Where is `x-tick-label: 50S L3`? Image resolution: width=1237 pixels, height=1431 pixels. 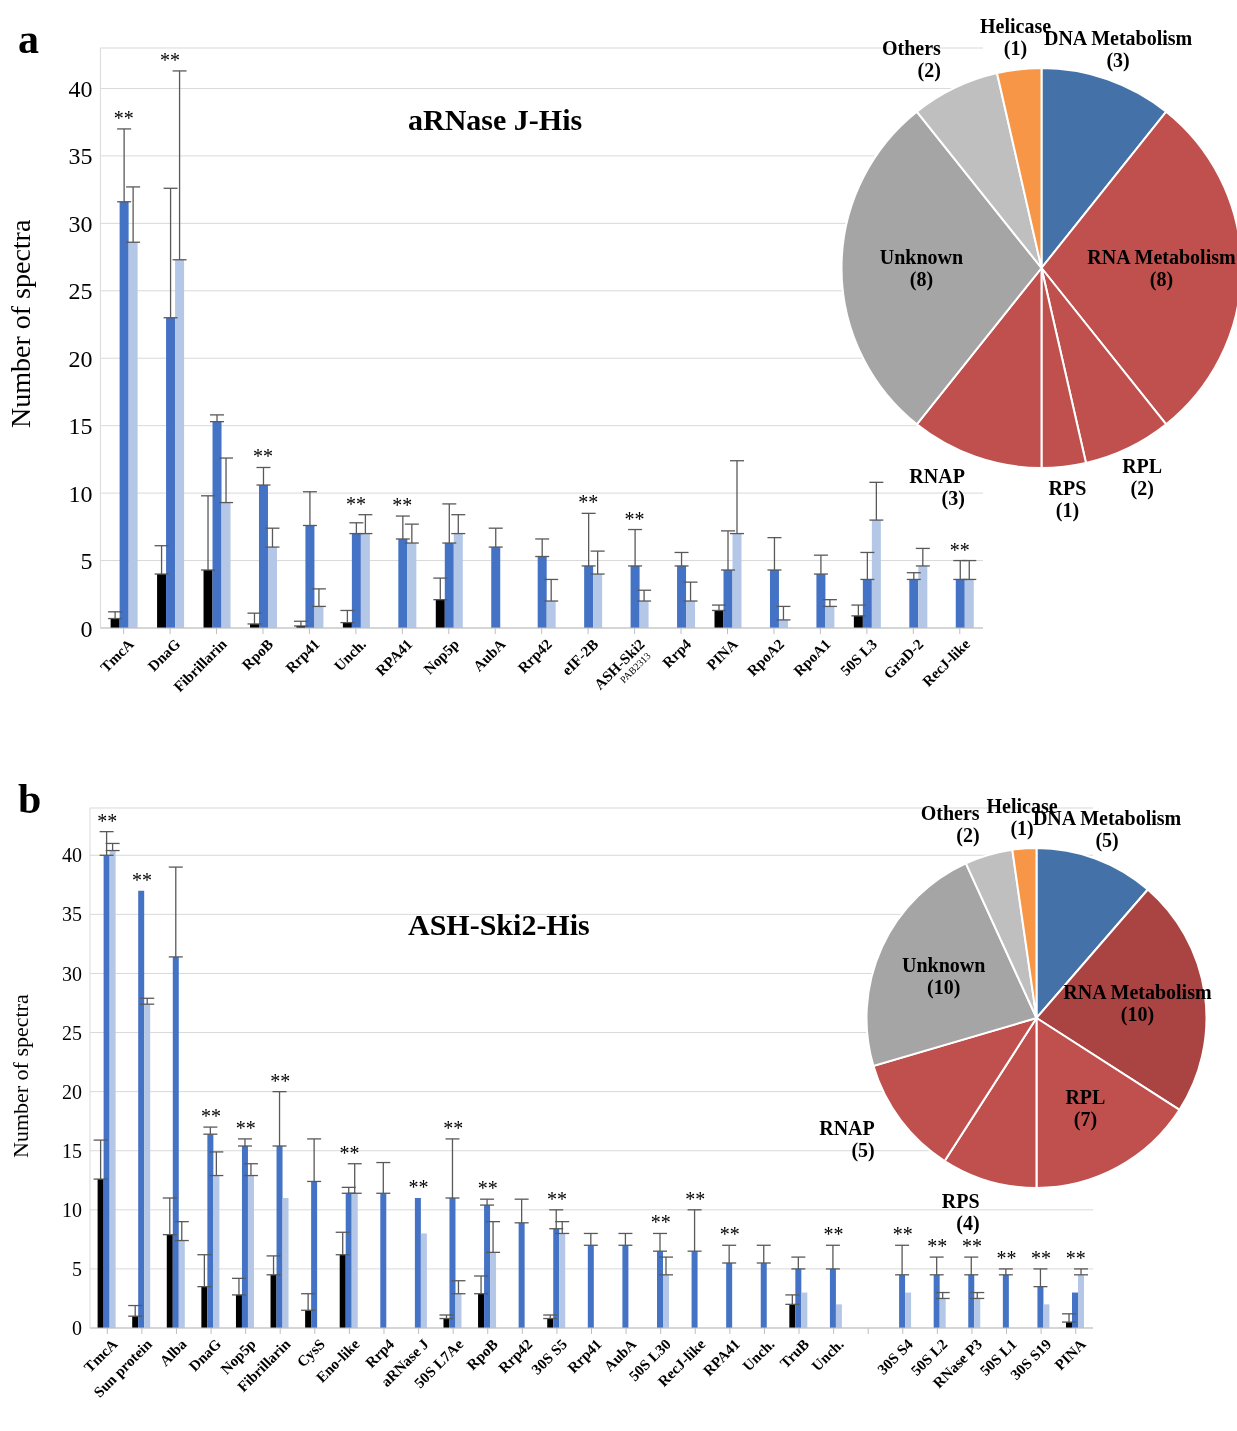
x-tick-label: 50S L3 is located at coordinates (859, 657).